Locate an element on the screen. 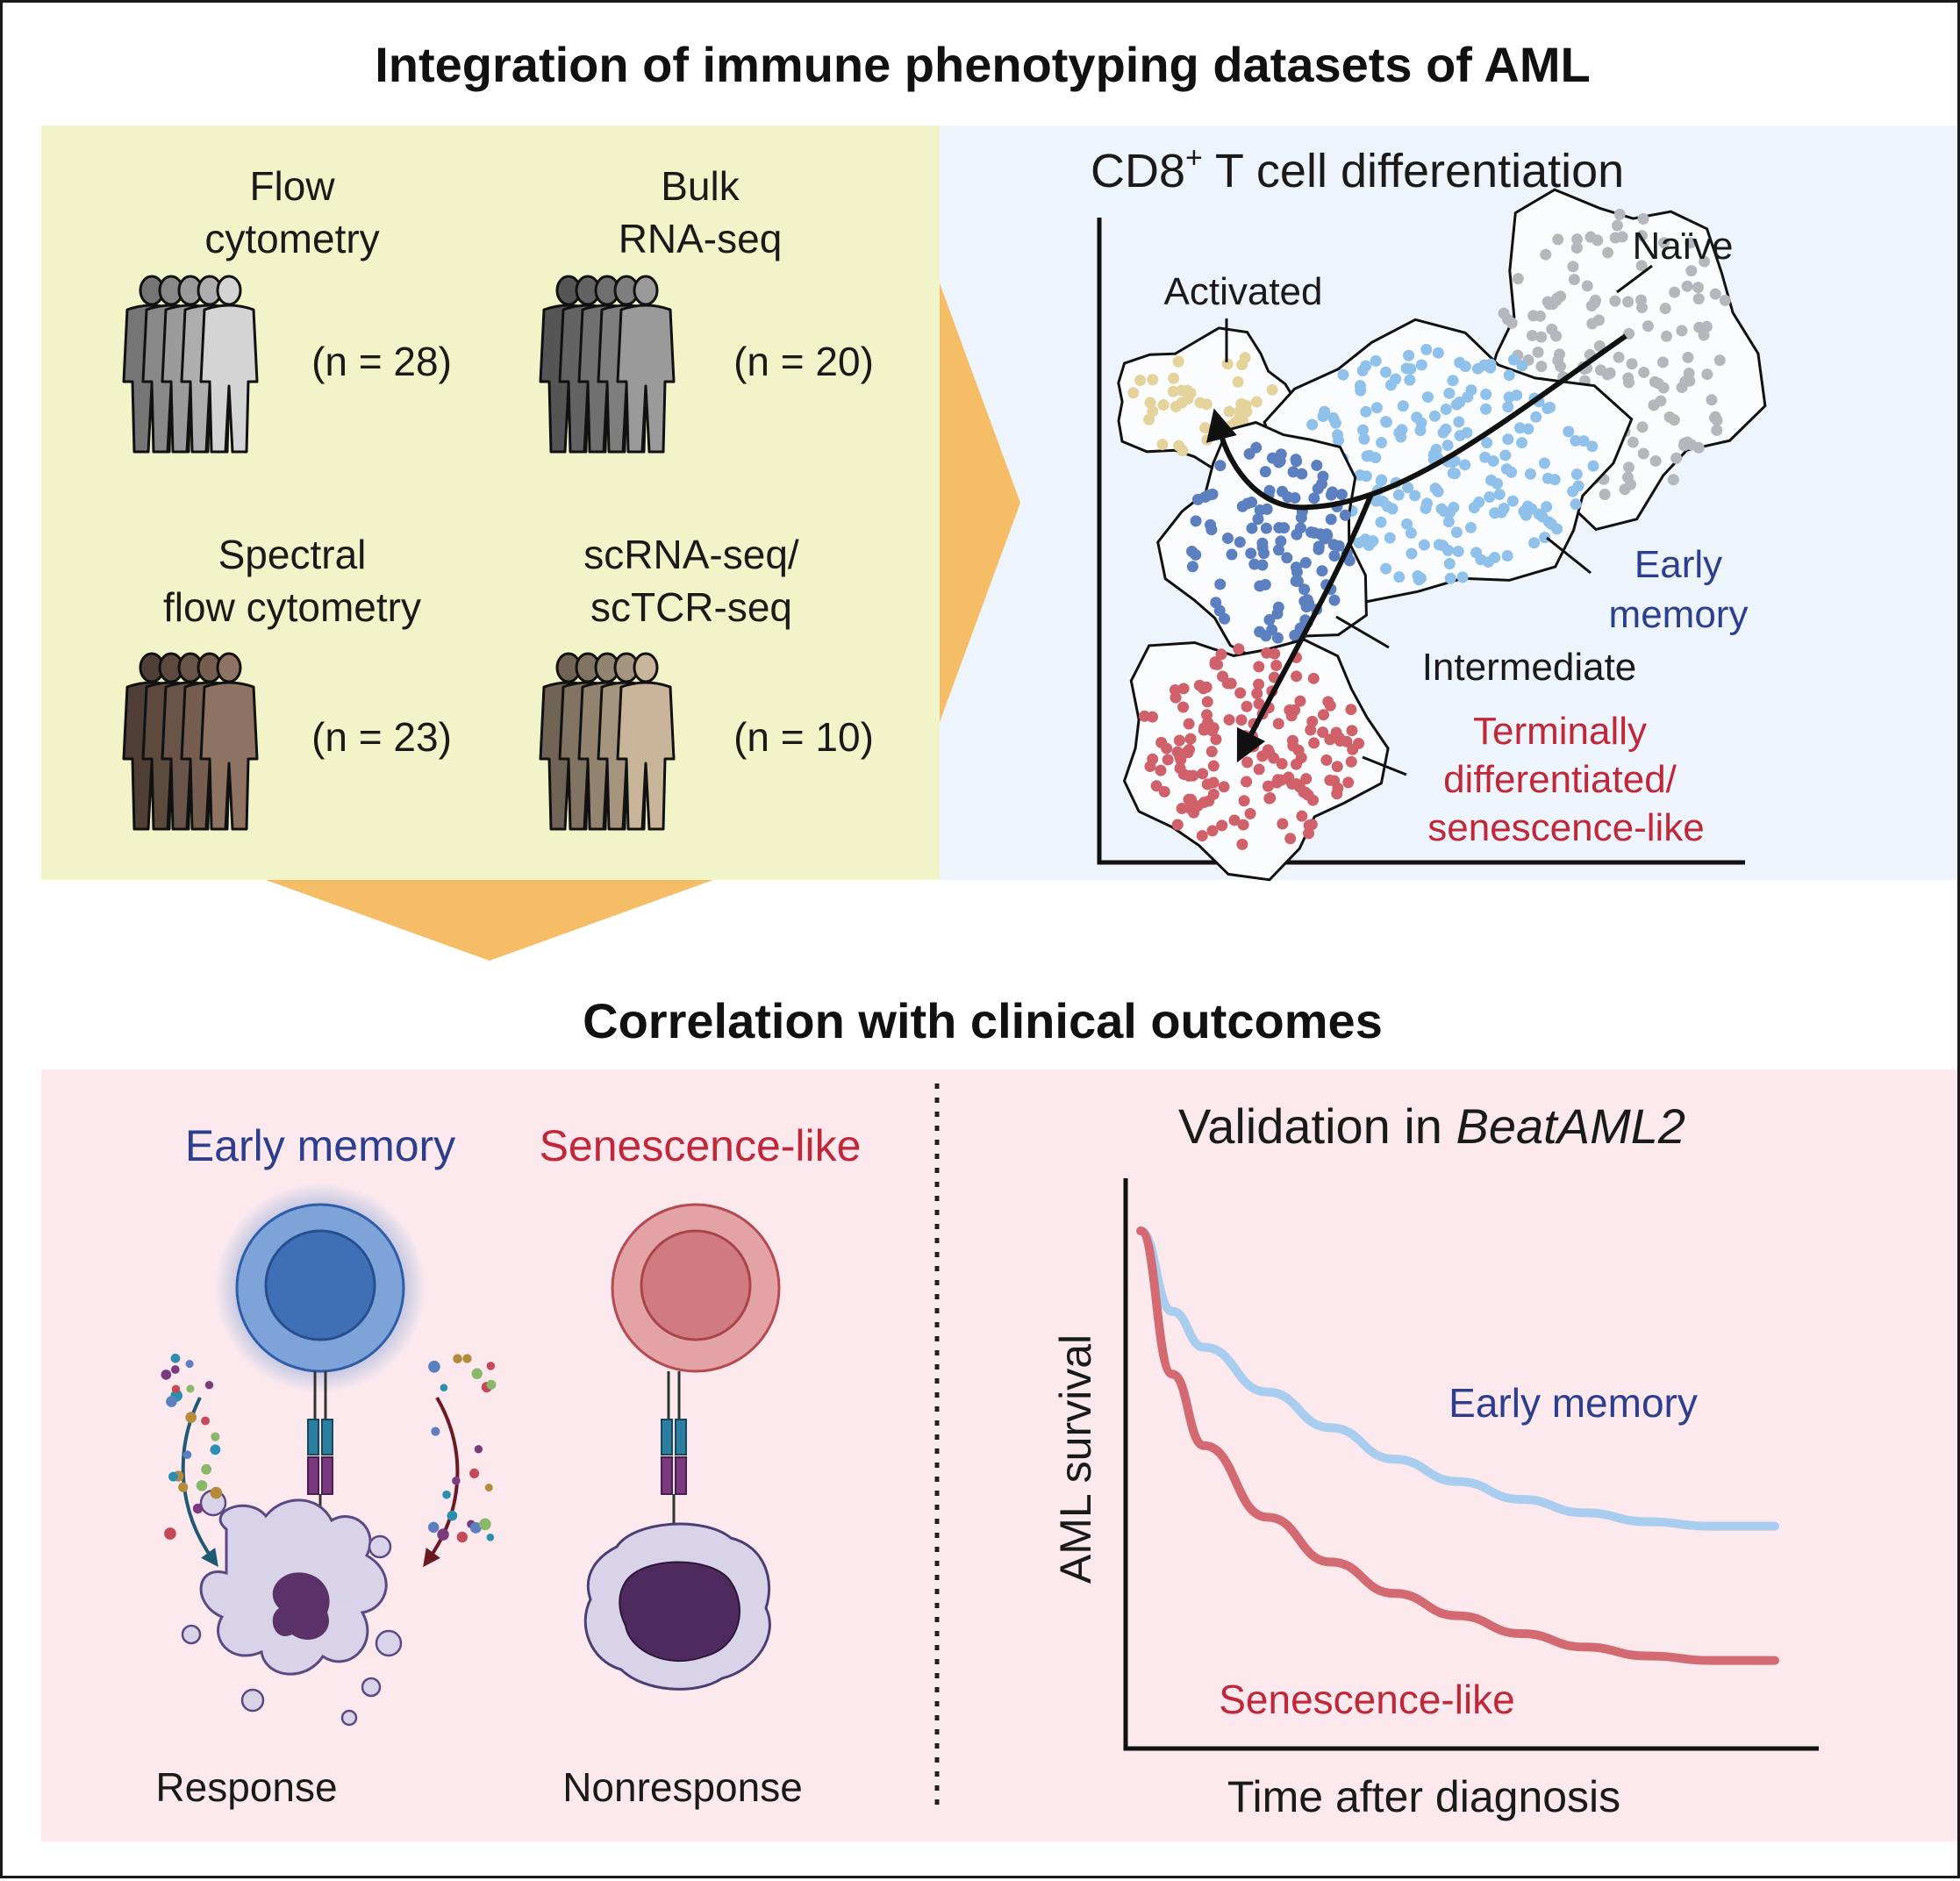 The image size is (1960, 1881). right-arrow-icon is located at coordinates (980, 503).